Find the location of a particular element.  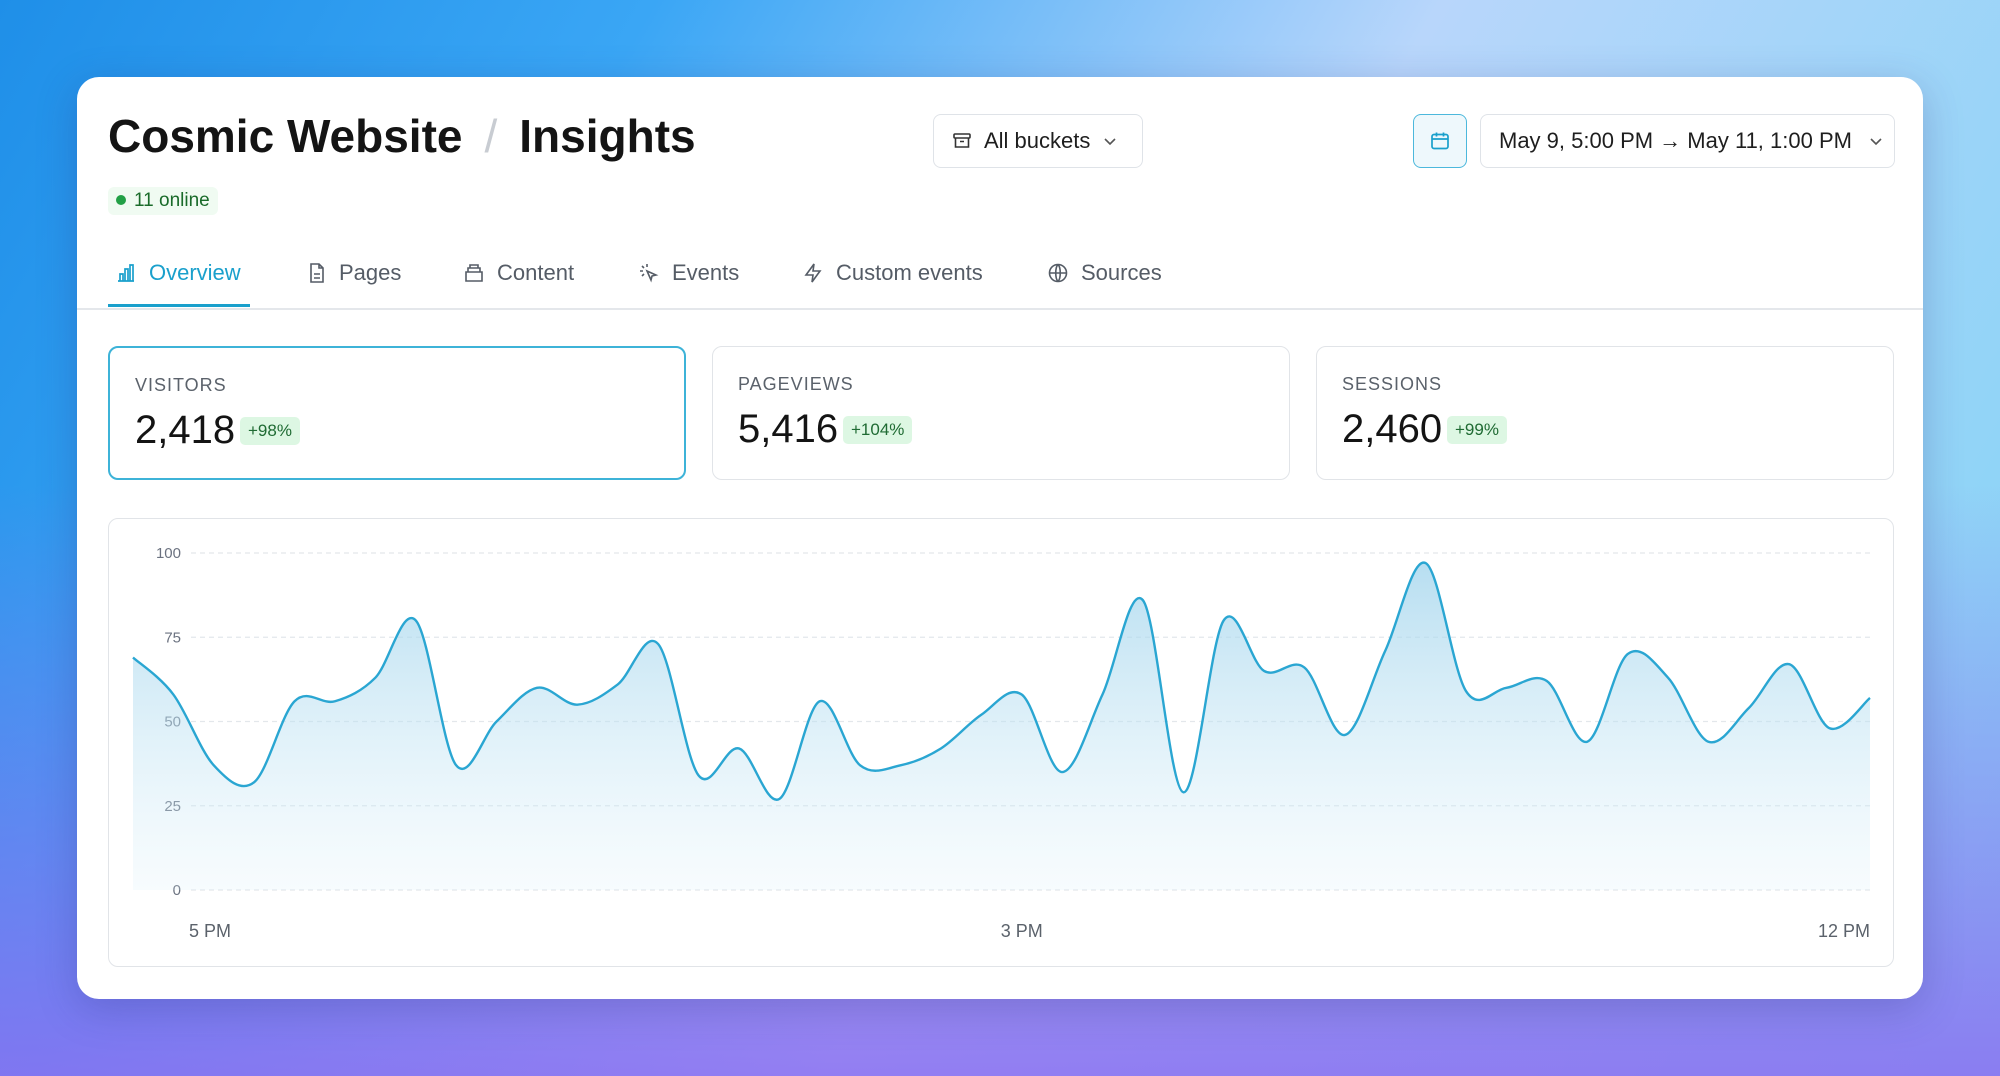

bucket-label: All buckets is located at coordinates (1037, 140).